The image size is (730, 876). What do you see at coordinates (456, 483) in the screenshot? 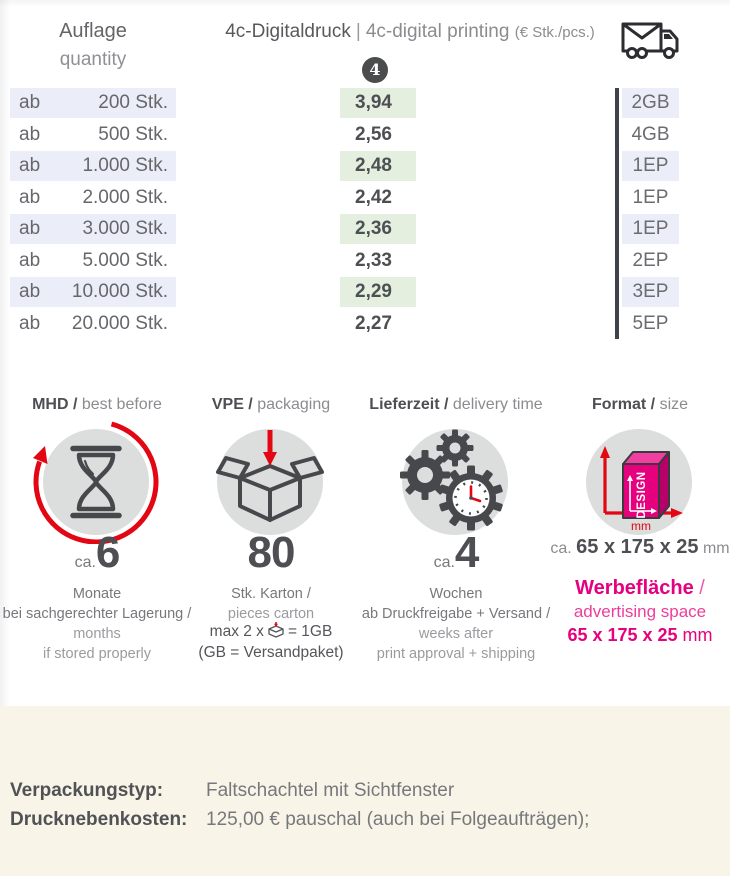
I see `gears-clock-icon` at bounding box center [456, 483].